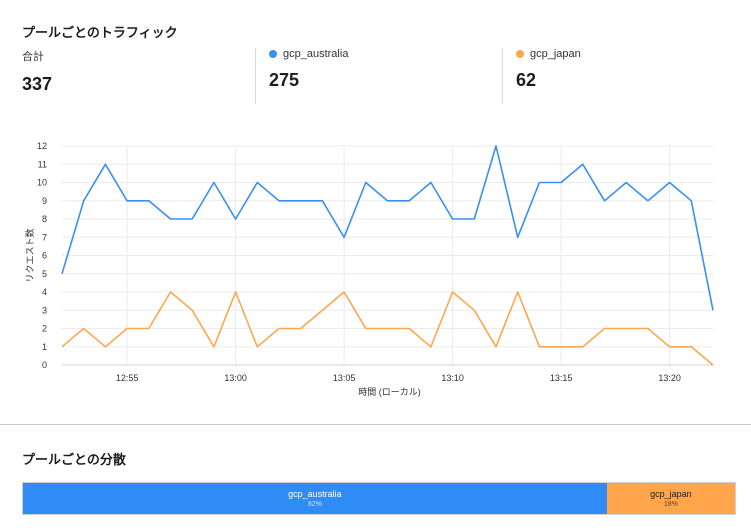 This screenshot has height=531, width=751. What do you see at coordinates (671, 493) in the screenshot?
I see `segment-name: gcp_japan` at bounding box center [671, 493].